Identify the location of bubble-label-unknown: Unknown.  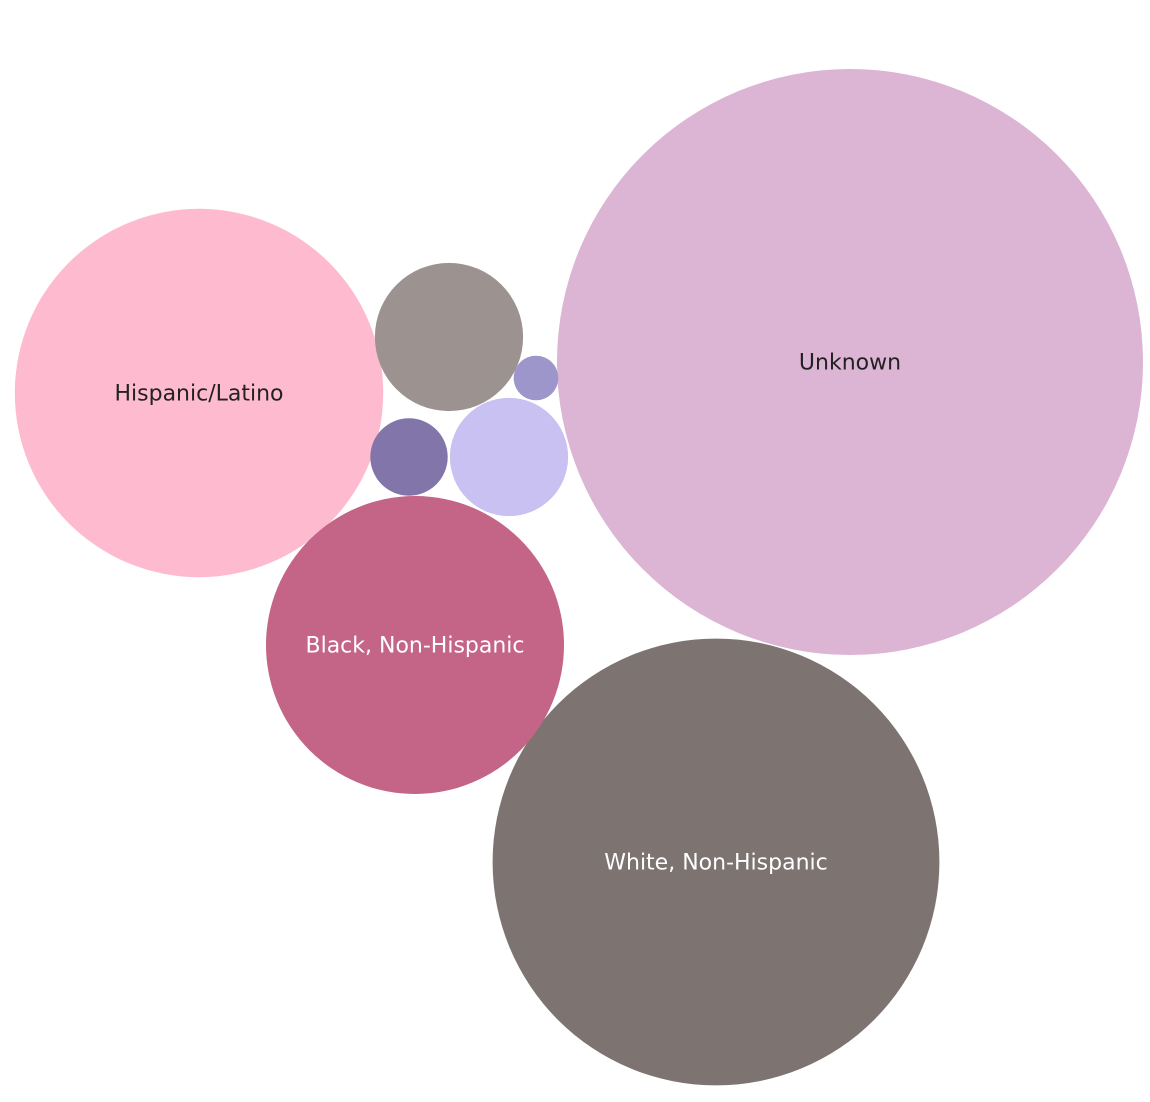
(850, 363).